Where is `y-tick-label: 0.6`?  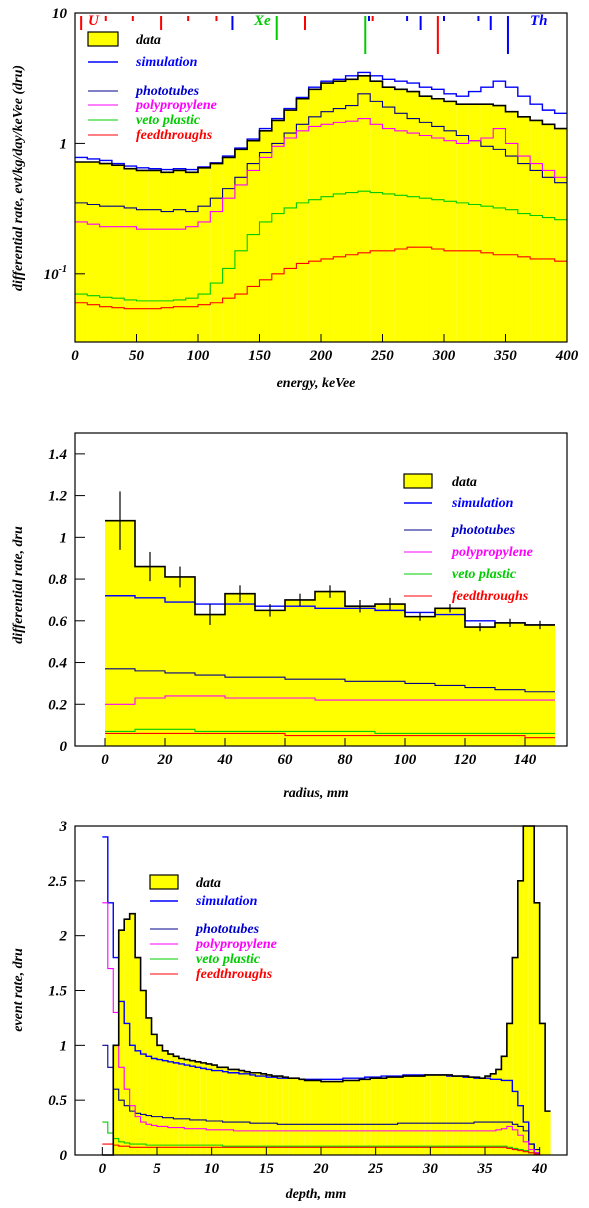
y-tick-label: 0.6 is located at coordinates (57, 622).